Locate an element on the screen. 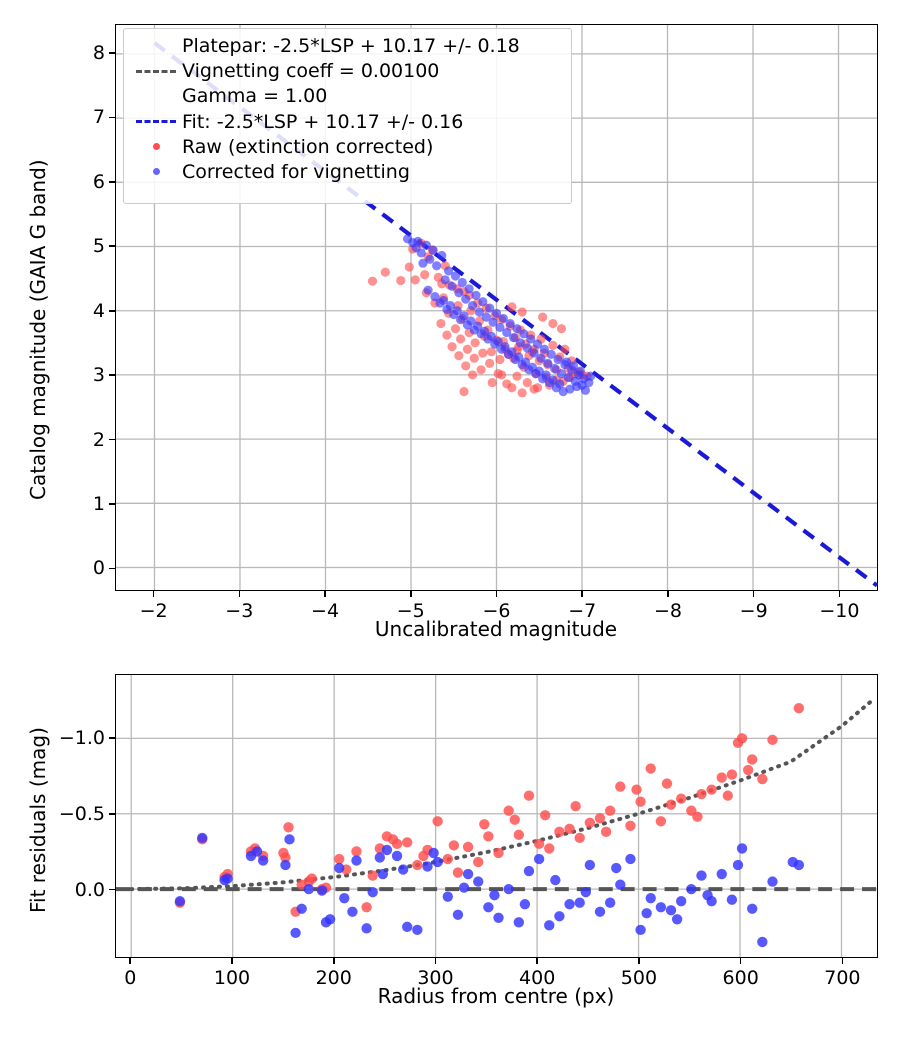  dot-red-icon is located at coordinates (156, 146).